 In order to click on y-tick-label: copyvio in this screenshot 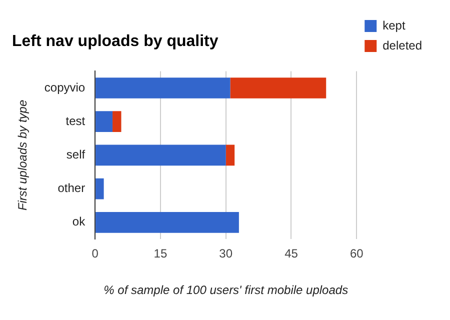, I will do `click(65, 87)`.